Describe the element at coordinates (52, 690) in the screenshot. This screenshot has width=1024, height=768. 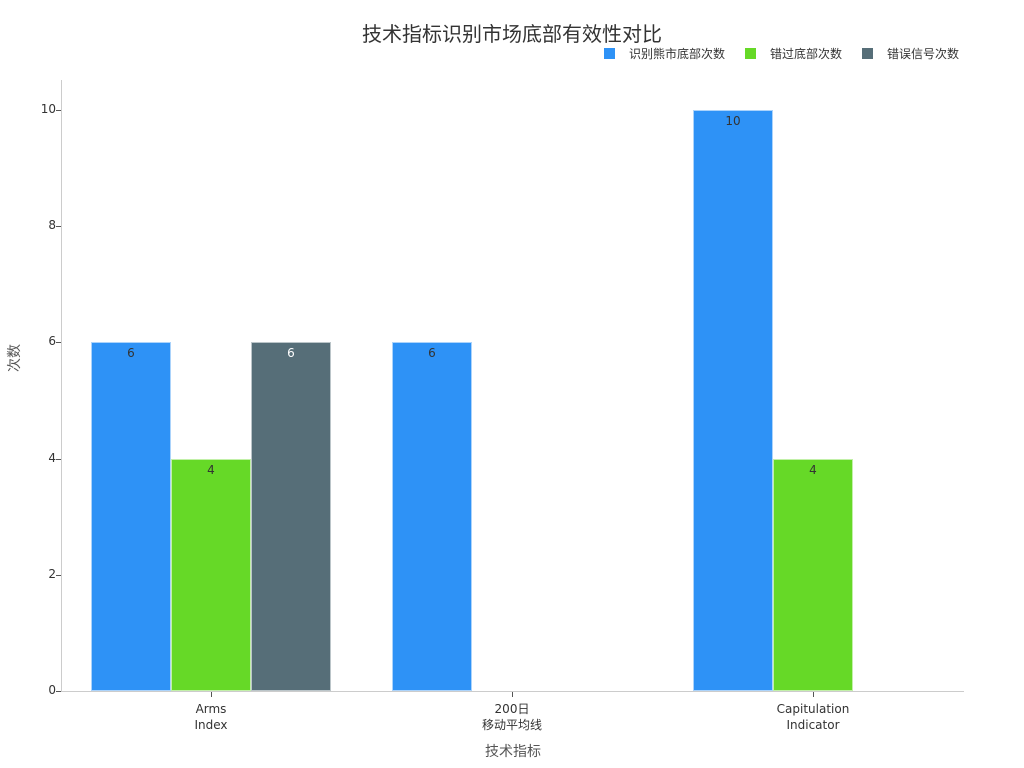
I see `y-tick-label: 0` at that location.